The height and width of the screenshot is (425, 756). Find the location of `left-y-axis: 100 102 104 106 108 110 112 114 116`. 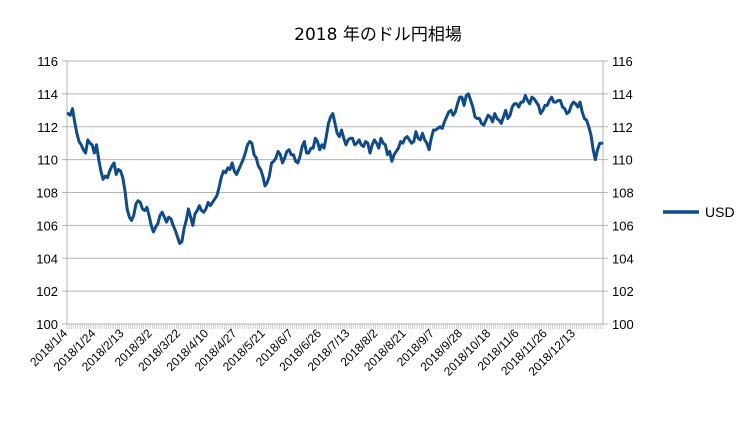

left-y-axis: 100 102 104 106 108 110 112 114 116 is located at coordinates (52, 193).